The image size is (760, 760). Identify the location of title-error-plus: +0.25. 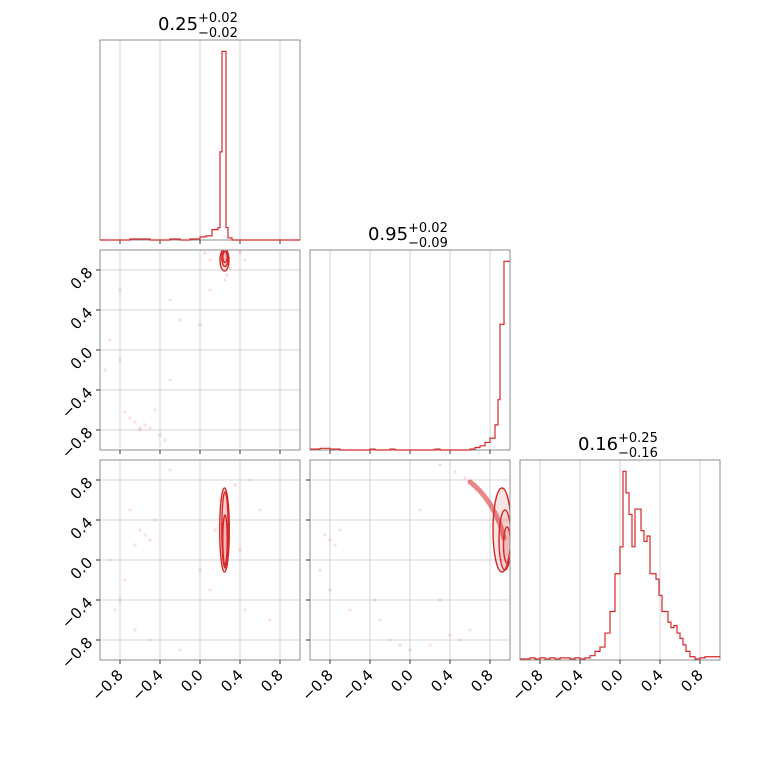
(638, 438).